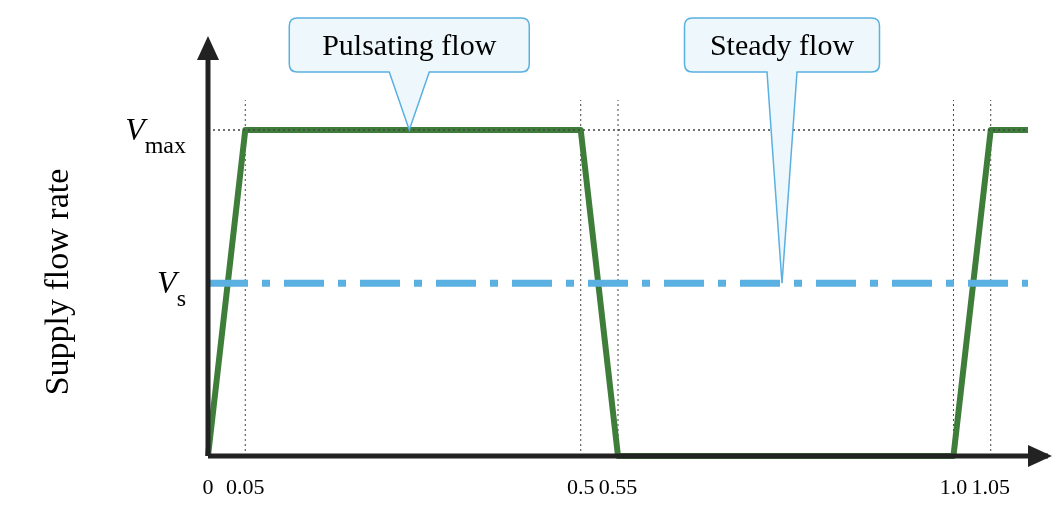  What do you see at coordinates (953, 486) in the screenshot?
I see `x-tick-label: 1.0` at bounding box center [953, 486].